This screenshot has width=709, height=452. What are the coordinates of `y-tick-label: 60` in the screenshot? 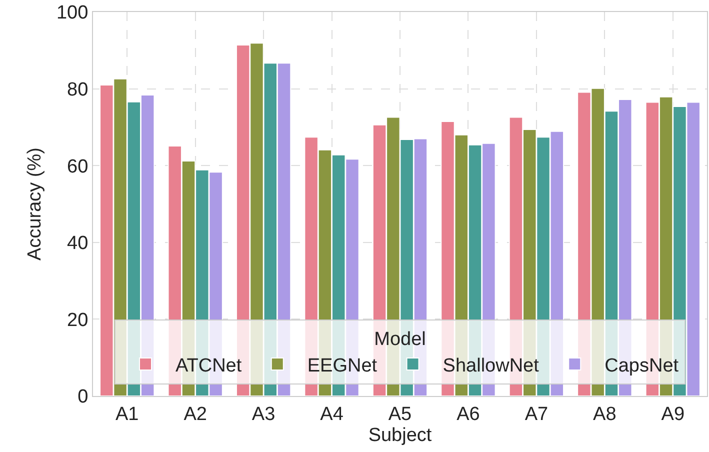 It's located at (77, 167).